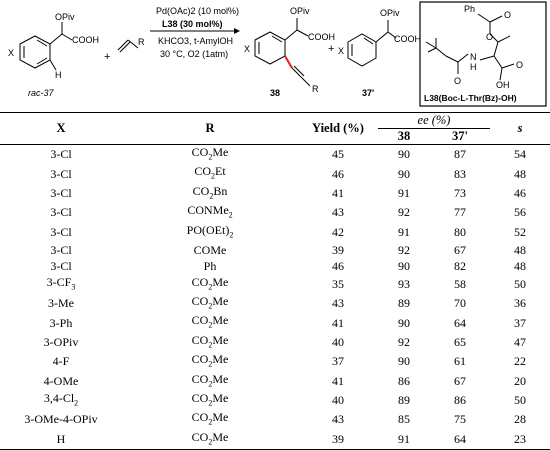 The height and width of the screenshot is (450, 550). Describe the element at coordinates (275, 250) in the screenshot. I see `table-row: 3-Cl COMe 39 92 67 48` at that location.